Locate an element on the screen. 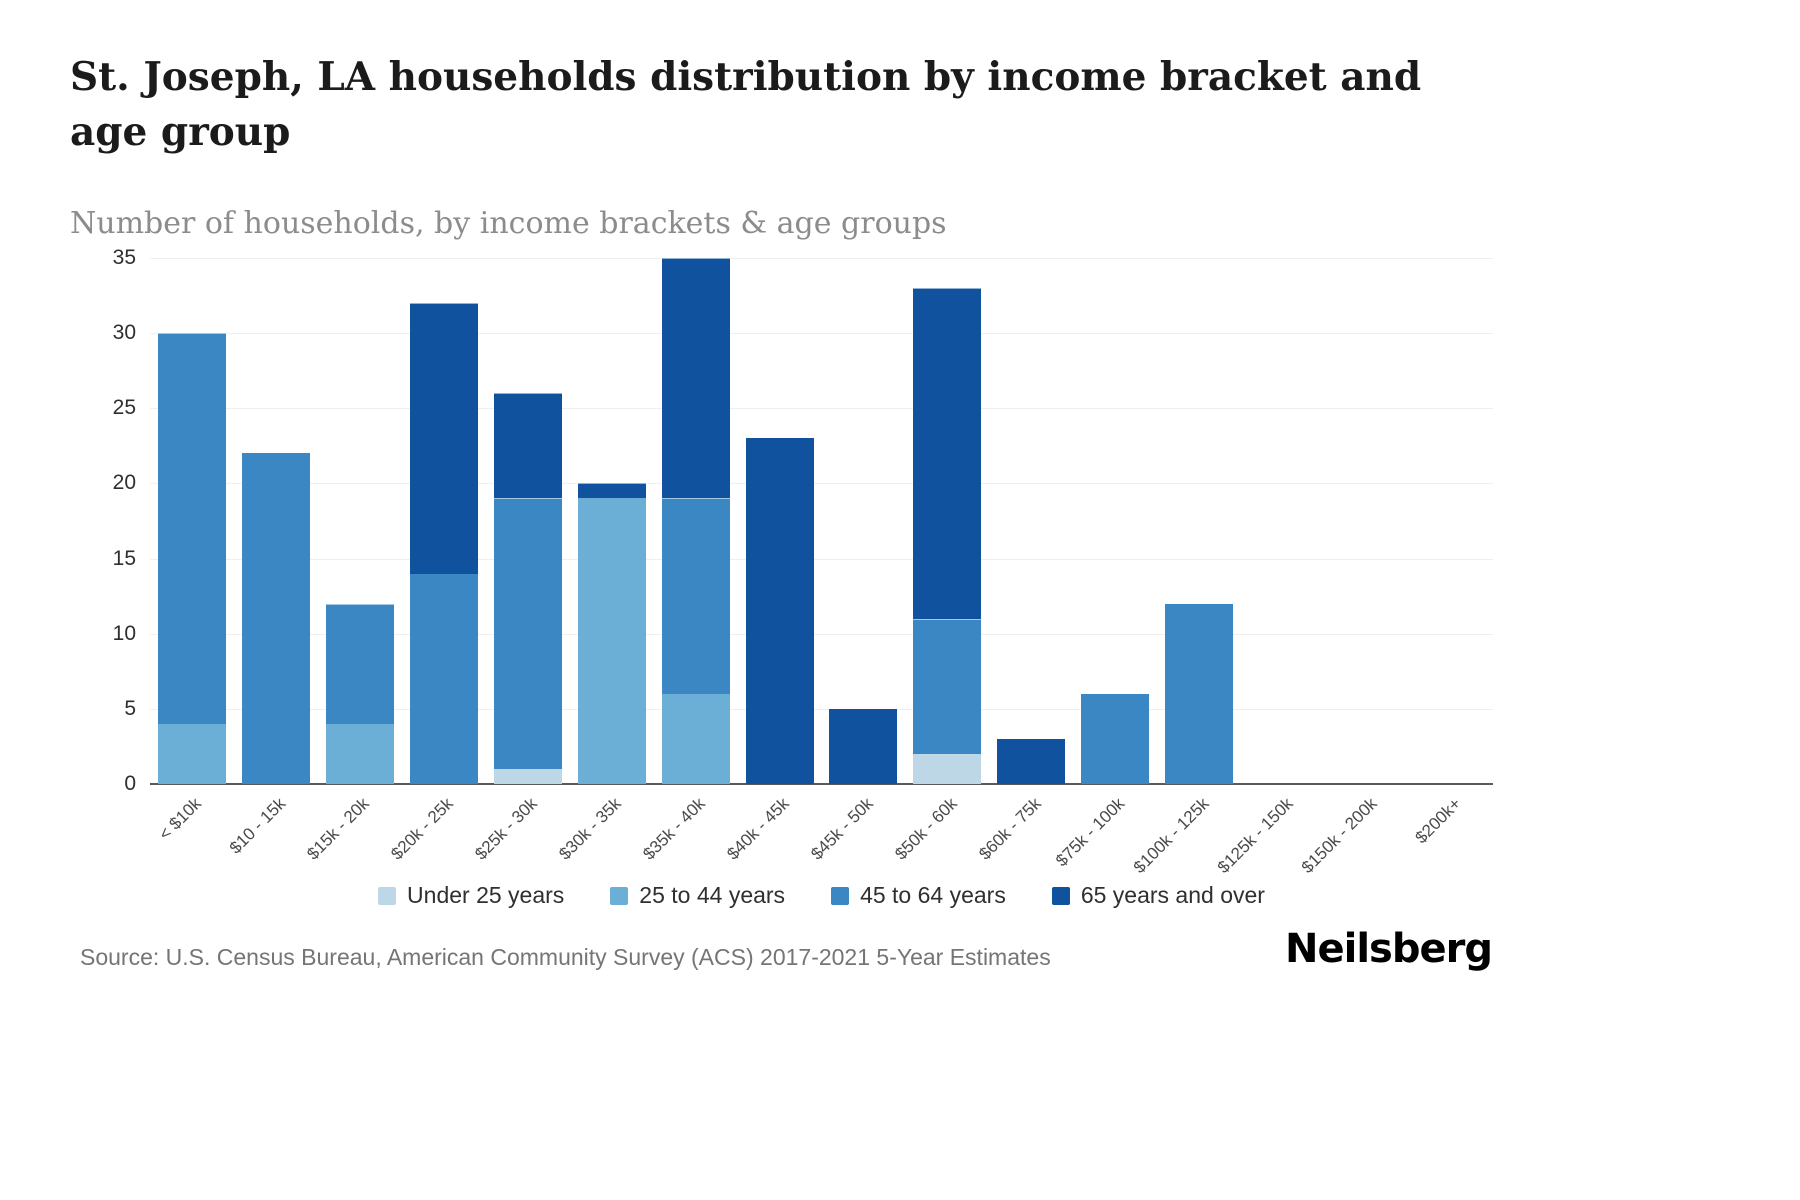 The image size is (1800, 1200). x-axis-line is located at coordinates (821, 784).